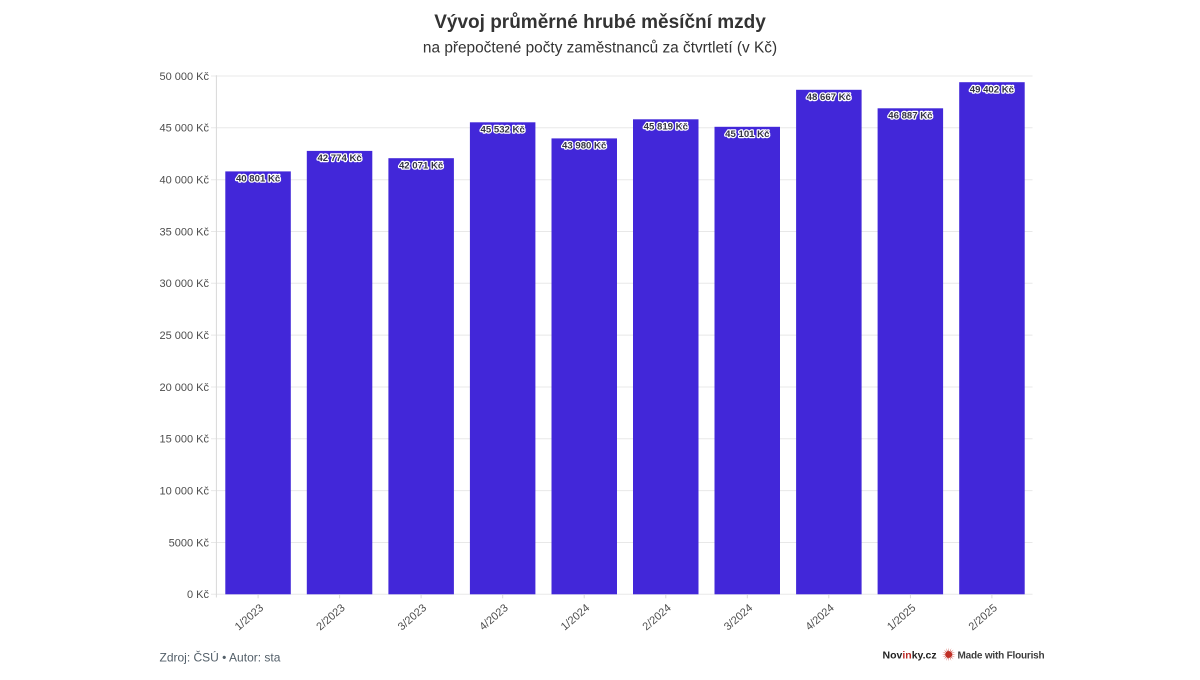  Describe the element at coordinates (184, 440) in the screenshot. I see `svg-text: 15 000 Kč` at that location.